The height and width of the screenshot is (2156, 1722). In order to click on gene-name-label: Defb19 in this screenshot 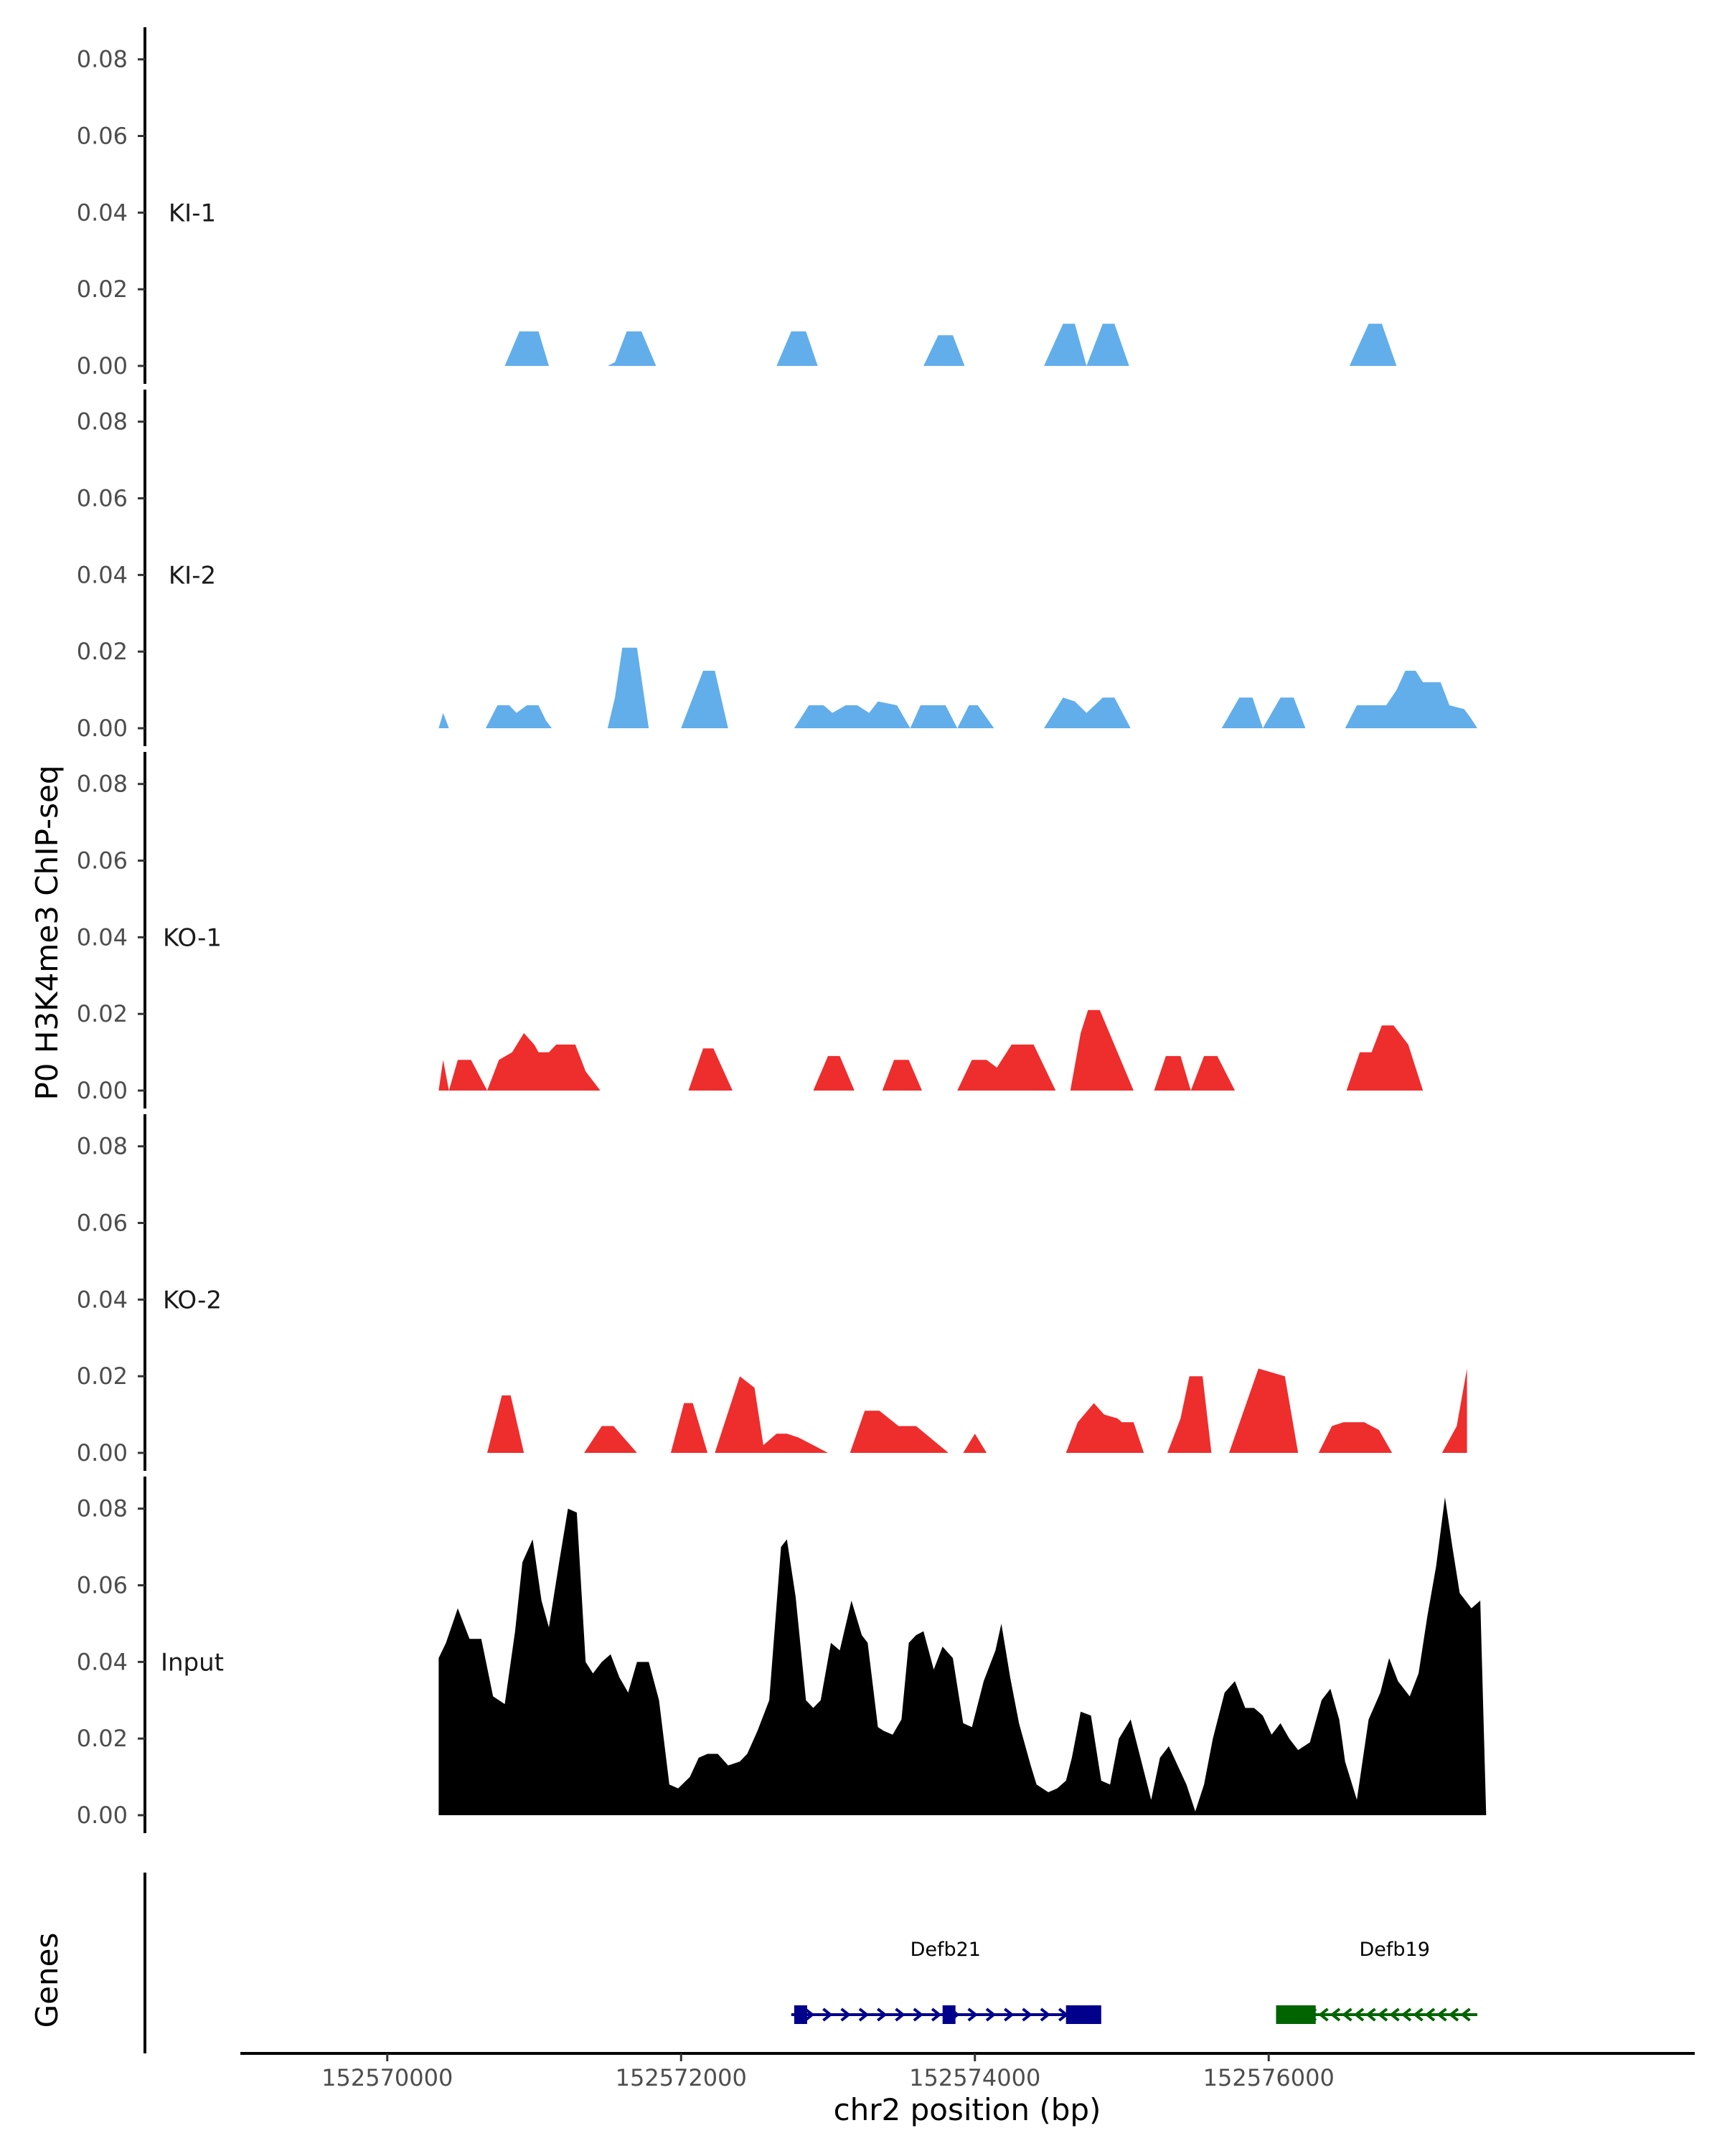, I will do `click(1395, 1950)`.